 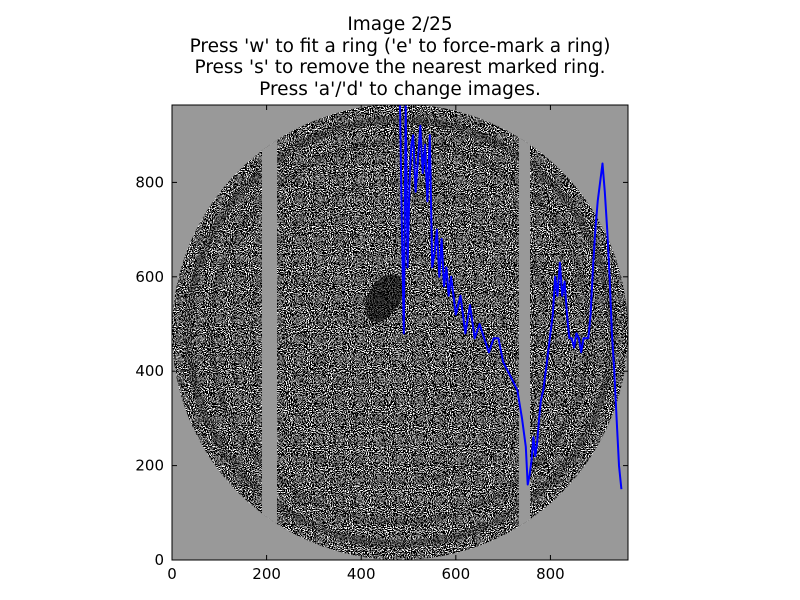 What do you see at coordinates (361, 574) in the screenshot?
I see `x-tick-label: 400` at bounding box center [361, 574].